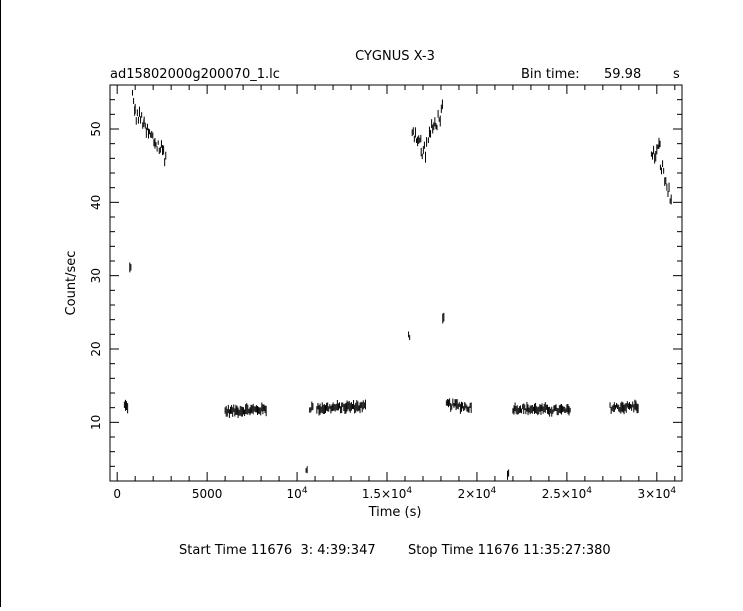 The width and height of the screenshot is (743, 611). I want to click on window-left-border, so click(0, 303).